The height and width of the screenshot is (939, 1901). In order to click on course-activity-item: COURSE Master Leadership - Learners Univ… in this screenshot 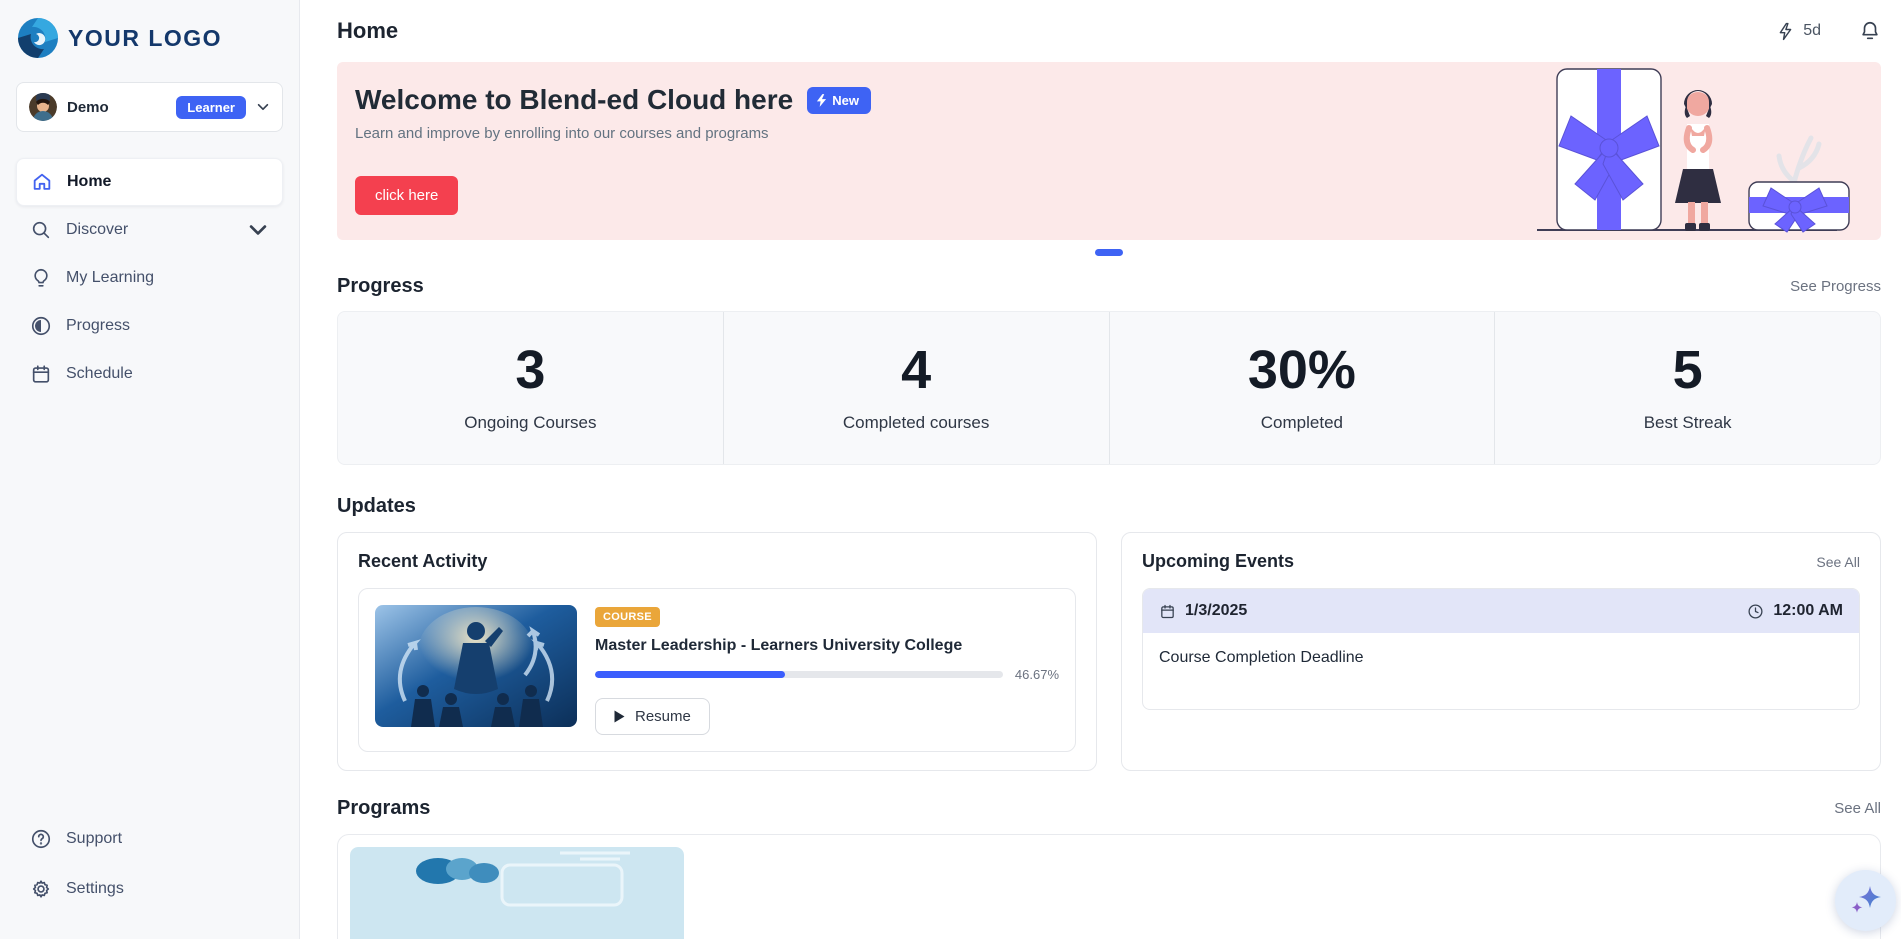, I will do `click(717, 670)`.